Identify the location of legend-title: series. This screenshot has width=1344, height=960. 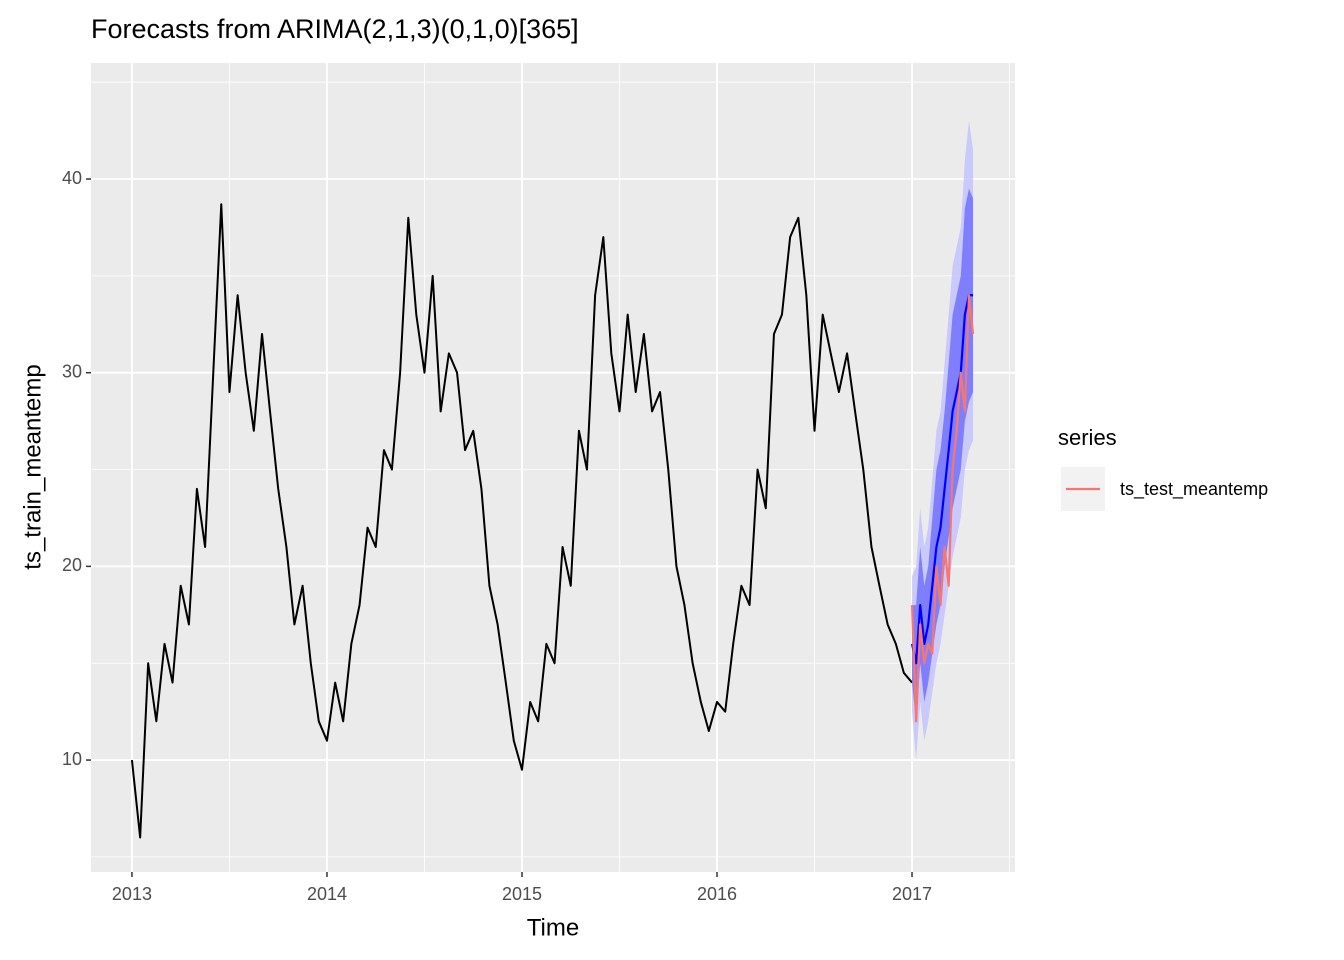
(1087, 437).